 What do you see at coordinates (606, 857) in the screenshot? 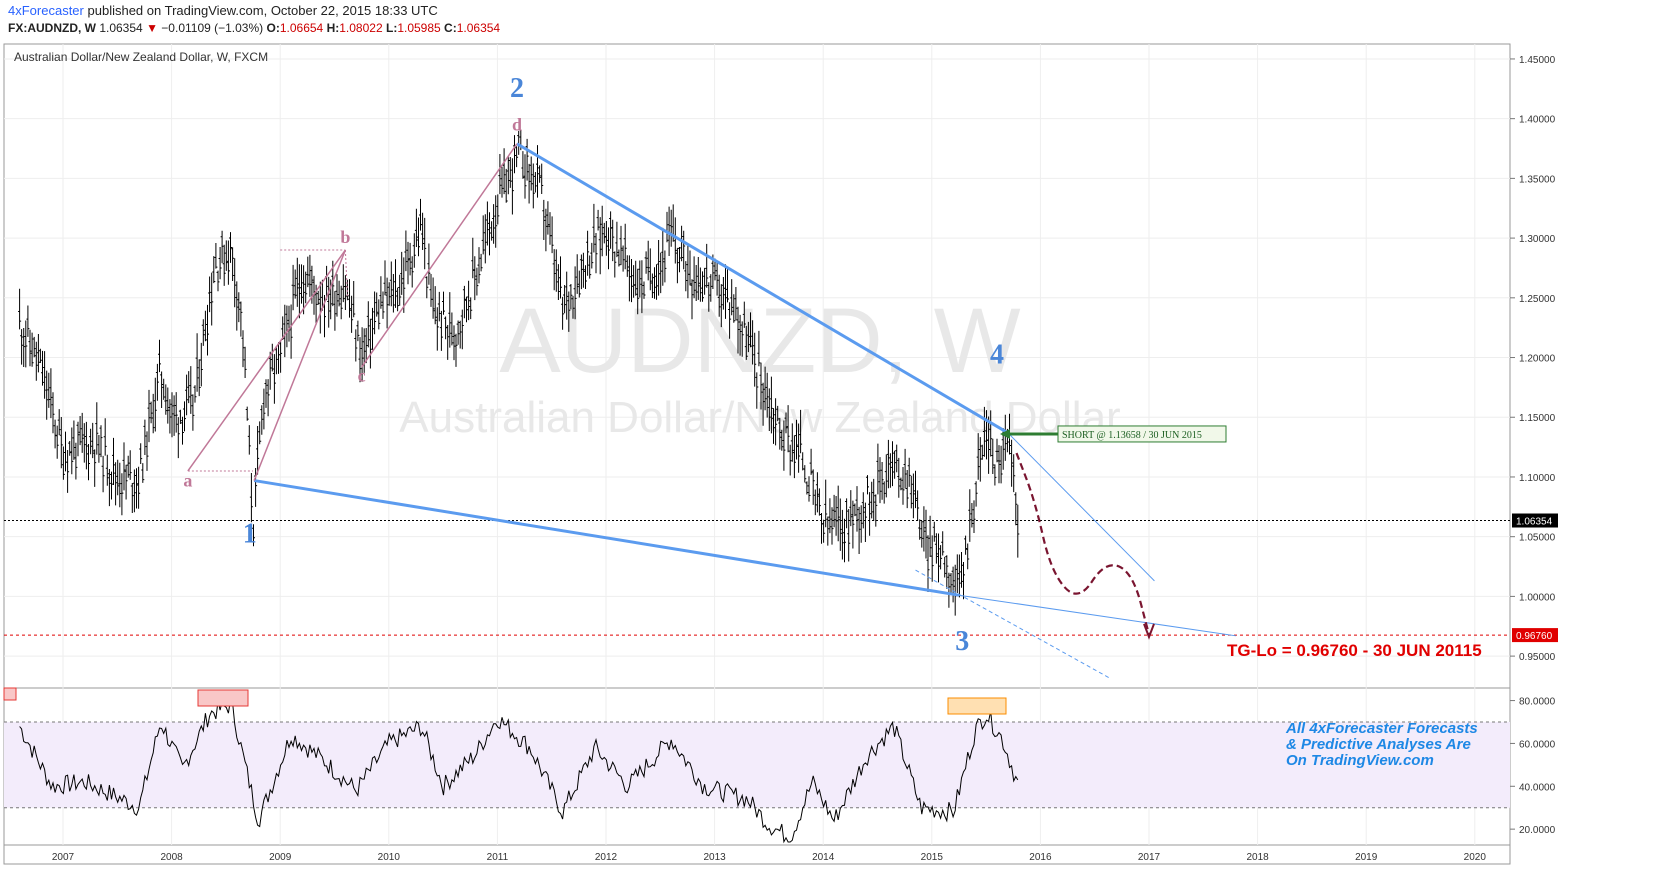
I see `x-tick-label: 2012` at bounding box center [606, 857].